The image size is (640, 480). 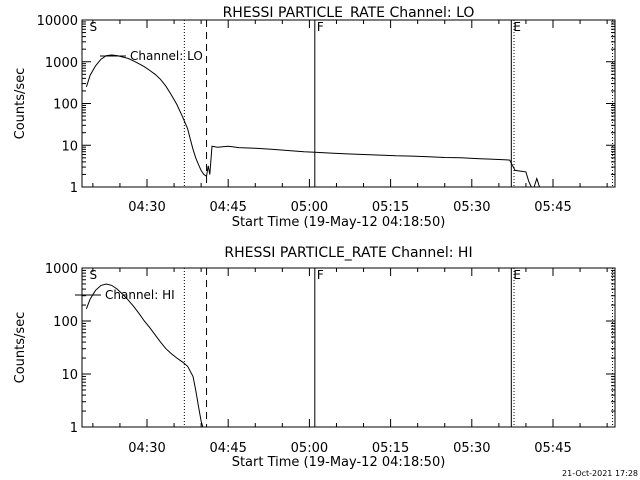 What do you see at coordinates (600, 473) in the screenshot?
I see `footer-timestamp: 21-Oct-2021 17:28` at bounding box center [600, 473].